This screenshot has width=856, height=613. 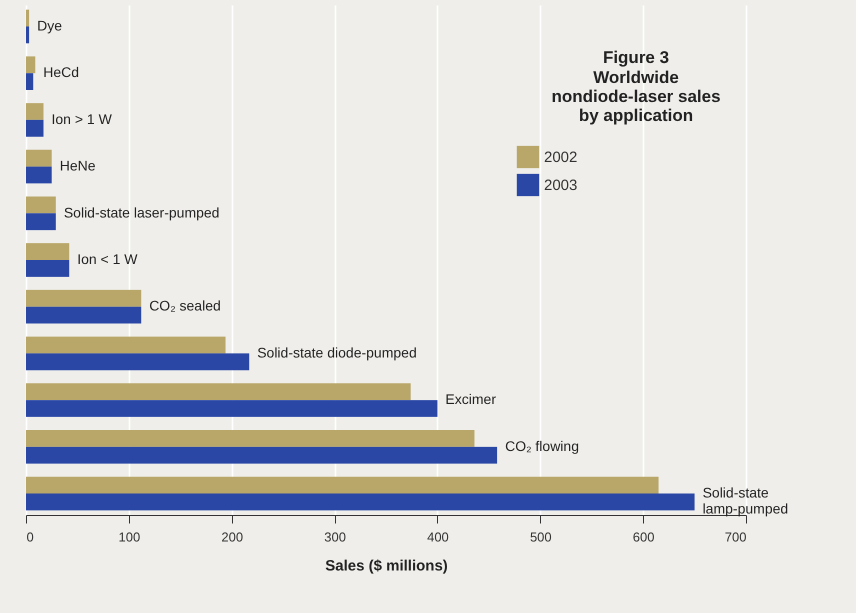 I want to click on y-tick-label: Excimer, so click(x=470, y=399).